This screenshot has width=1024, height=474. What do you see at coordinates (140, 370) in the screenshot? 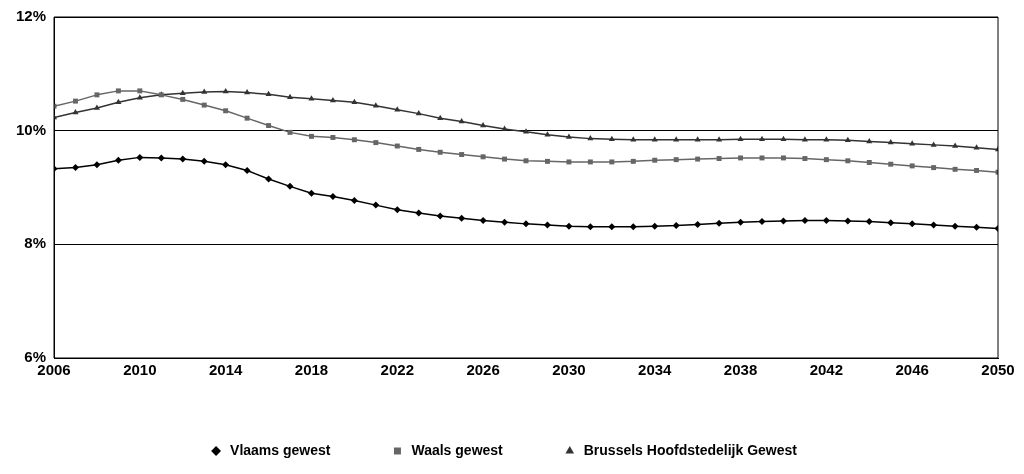
I see `x-tick-label: 2010` at bounding box center [140, 370].